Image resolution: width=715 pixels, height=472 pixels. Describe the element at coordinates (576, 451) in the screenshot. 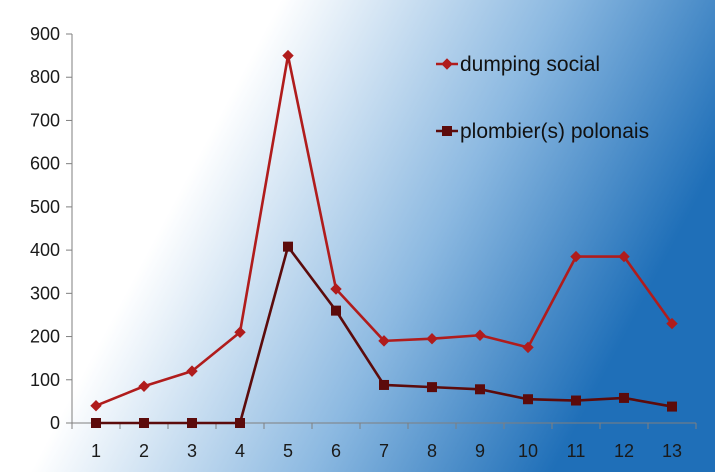

I see `x-tick-label: 11` at that location.